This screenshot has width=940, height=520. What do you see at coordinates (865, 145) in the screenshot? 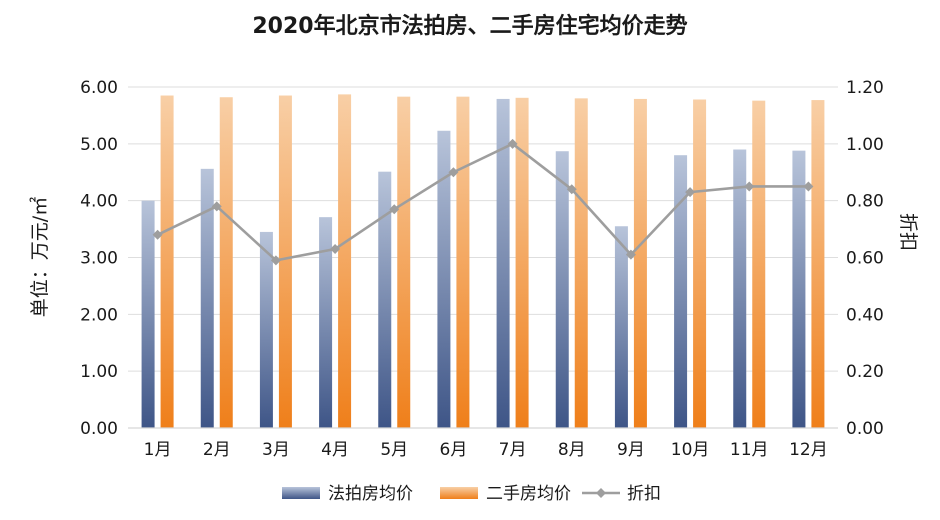
I see `y2-tick-label: 1.00` at bounding box center [865, 145].